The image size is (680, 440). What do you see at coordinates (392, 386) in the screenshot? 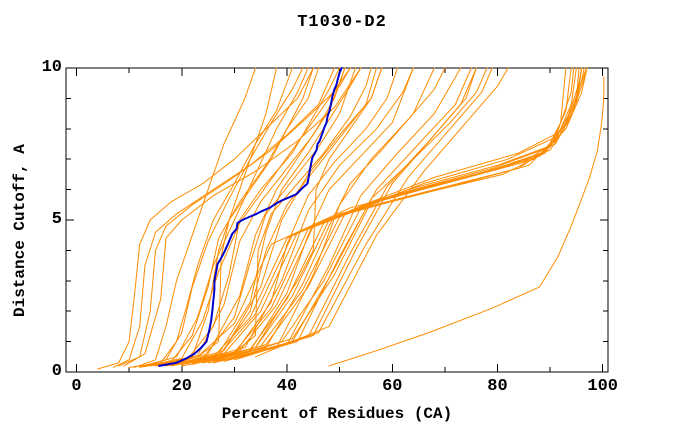
I see `x-tick-label: 60` at bounding box center [392, 386].